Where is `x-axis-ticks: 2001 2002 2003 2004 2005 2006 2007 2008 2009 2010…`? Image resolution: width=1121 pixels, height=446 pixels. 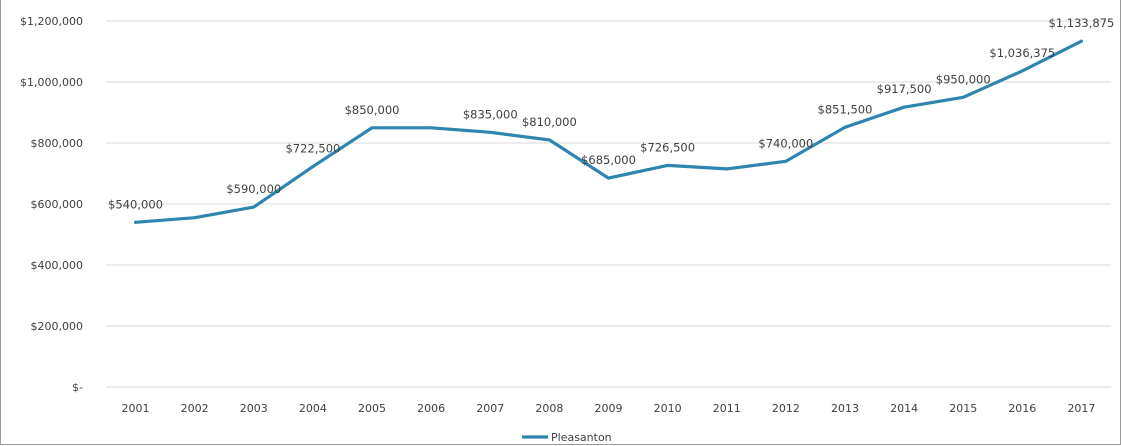 x-axis-ticks: 2001 2002 2003 2004 2005 2006 2007 2008 2009 2010… is located at coordinates (609, 408).